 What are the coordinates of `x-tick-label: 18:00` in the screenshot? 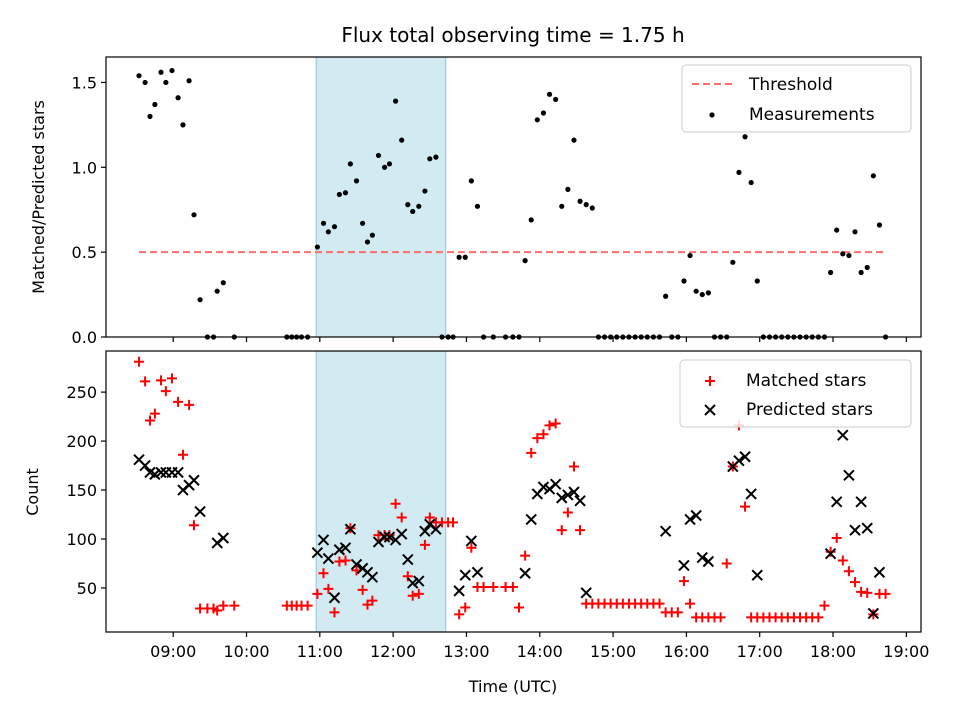 It's located at (833, 651).